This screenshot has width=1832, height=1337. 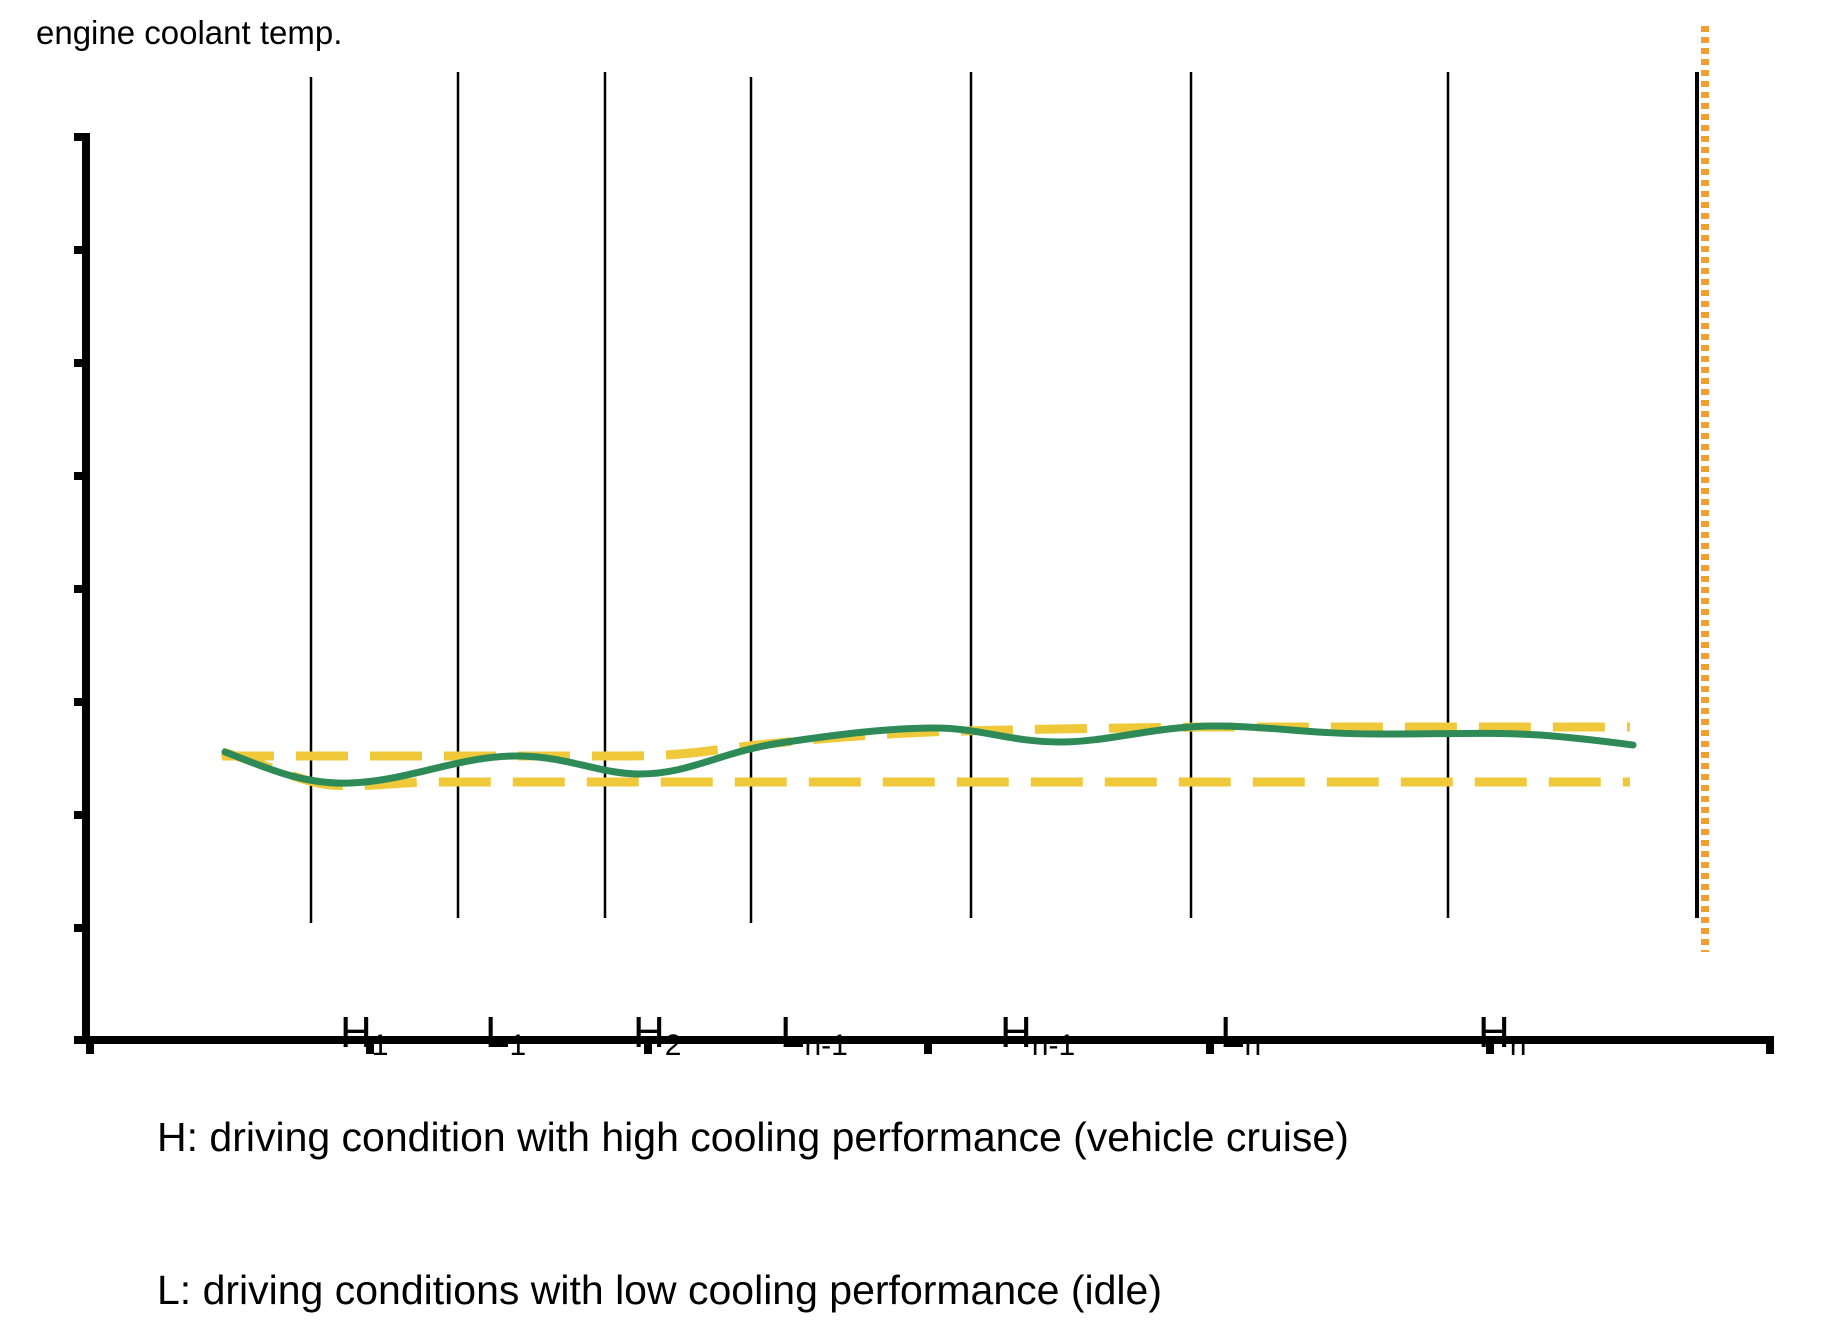 What do you see at coordinates (364, 1035) in the screenshot?
I see `segment-label: H1` at bounding box center [364, 1035].